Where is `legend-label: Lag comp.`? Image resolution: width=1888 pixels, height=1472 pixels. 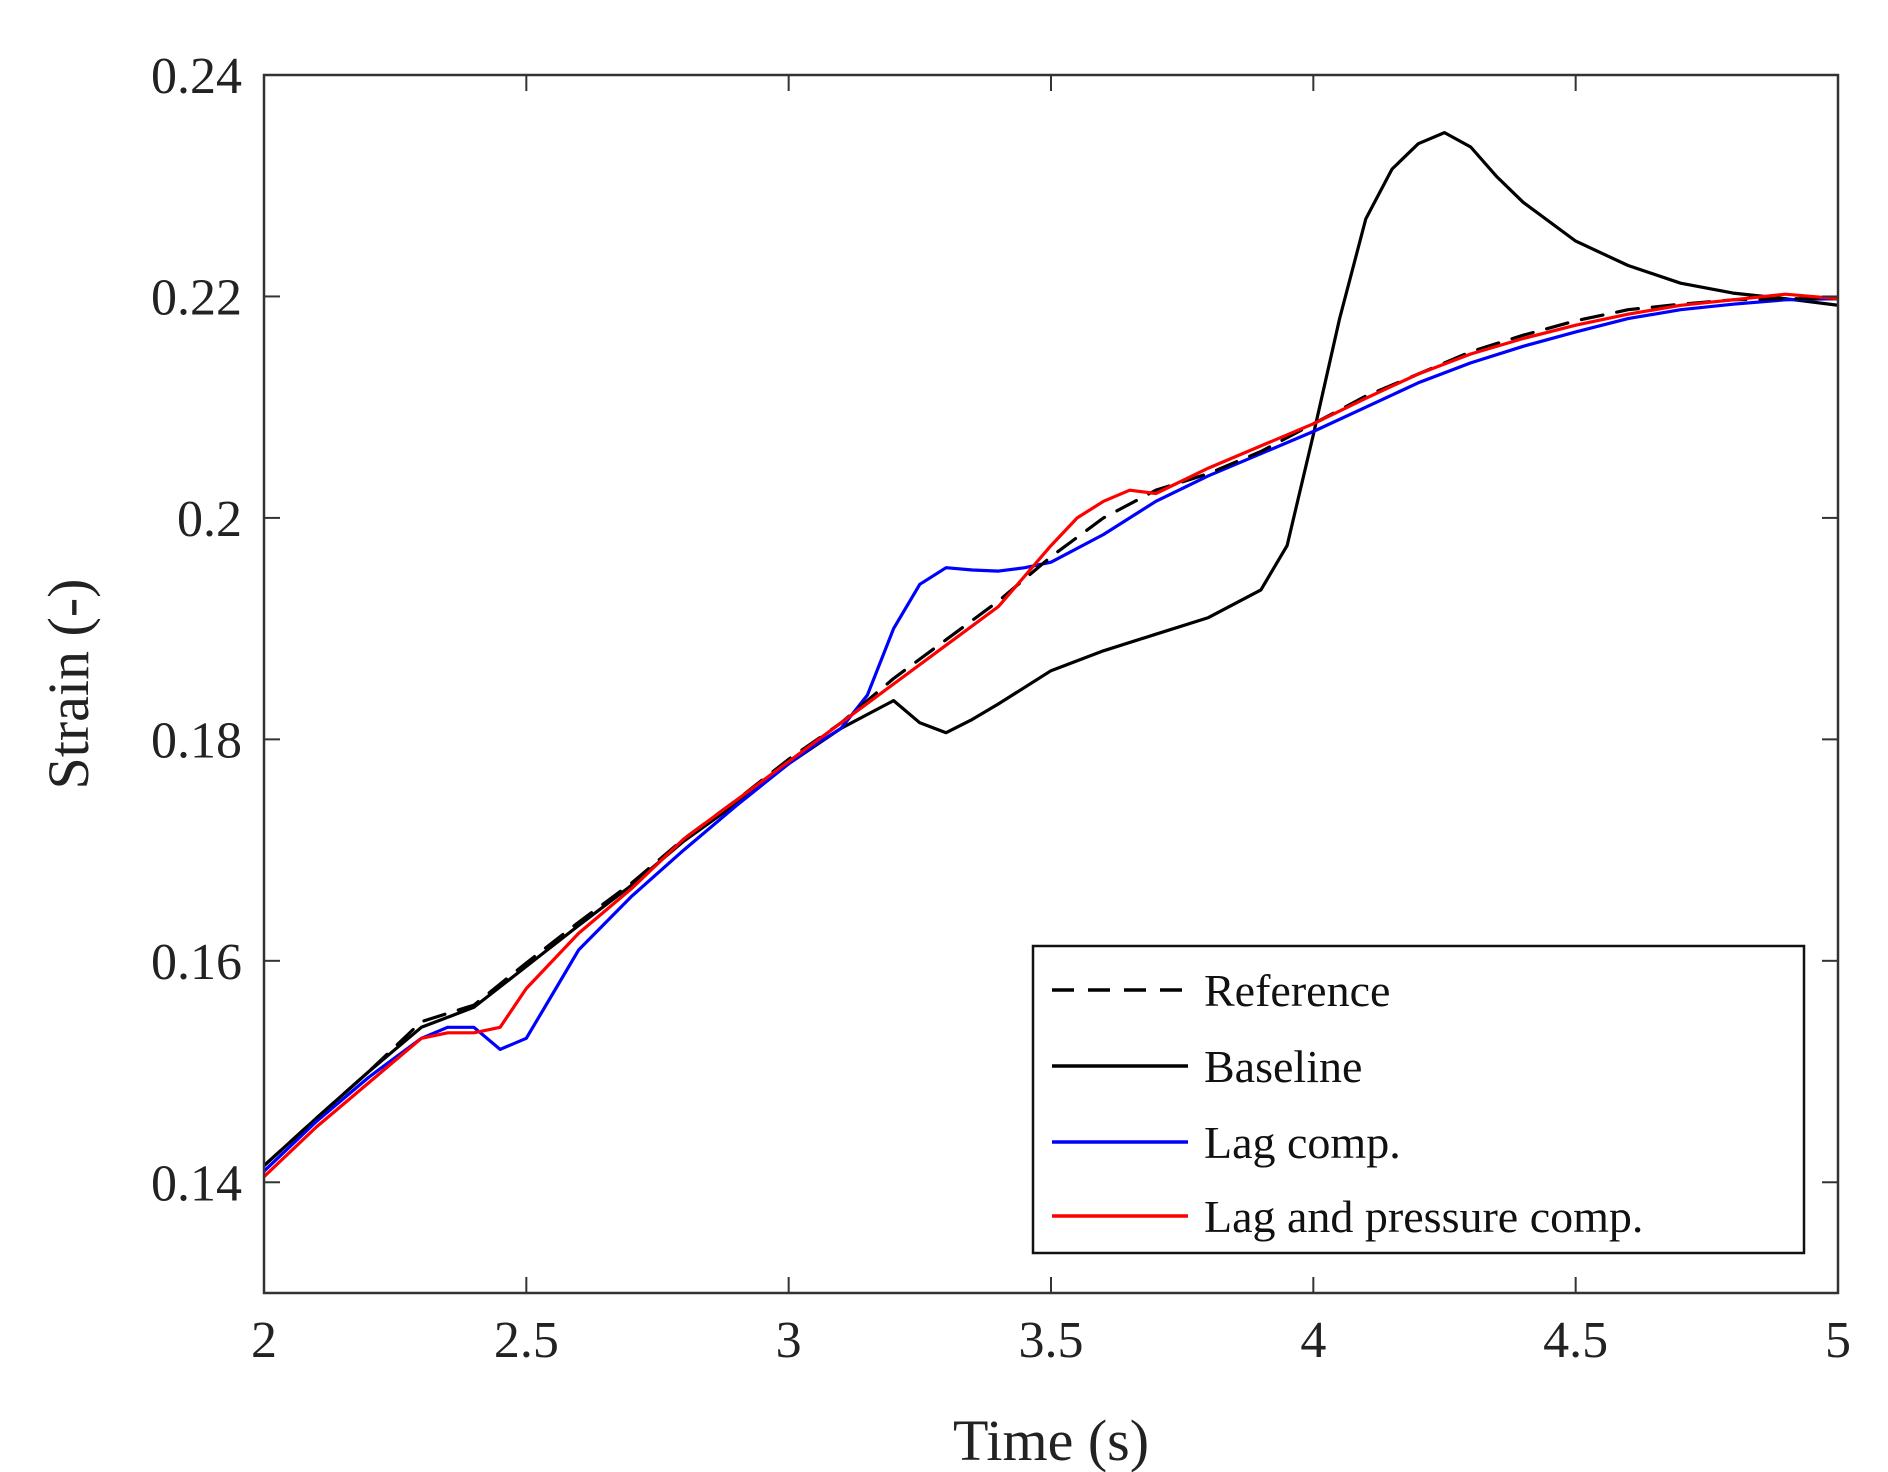 legend-label: Lag comp. is located at coordinates (1302, 1142).